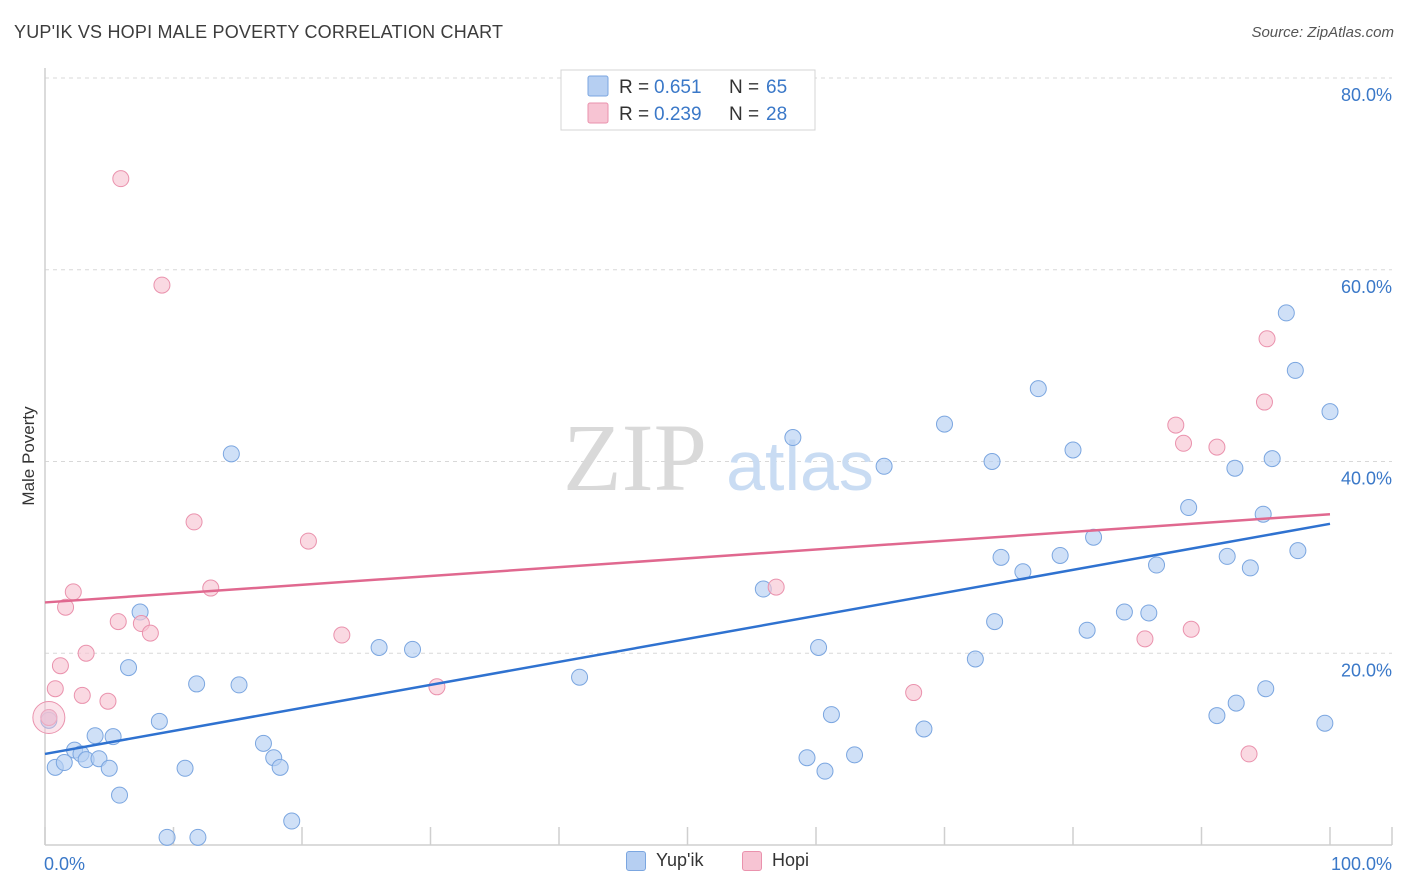 The height and width of the screenshot is (892, 1406). I want to click on point-cluster-origin, so click(49, 717).